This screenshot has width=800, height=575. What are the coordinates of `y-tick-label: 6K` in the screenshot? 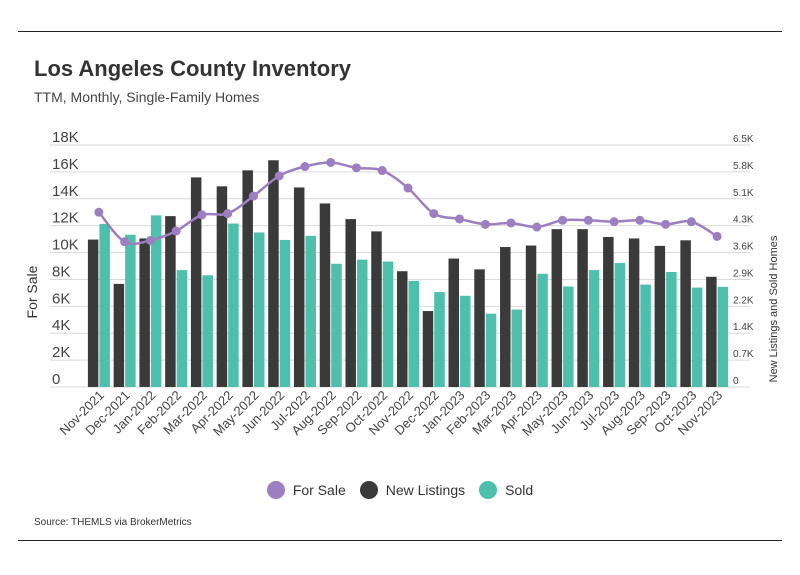 It's located at (61, 298).